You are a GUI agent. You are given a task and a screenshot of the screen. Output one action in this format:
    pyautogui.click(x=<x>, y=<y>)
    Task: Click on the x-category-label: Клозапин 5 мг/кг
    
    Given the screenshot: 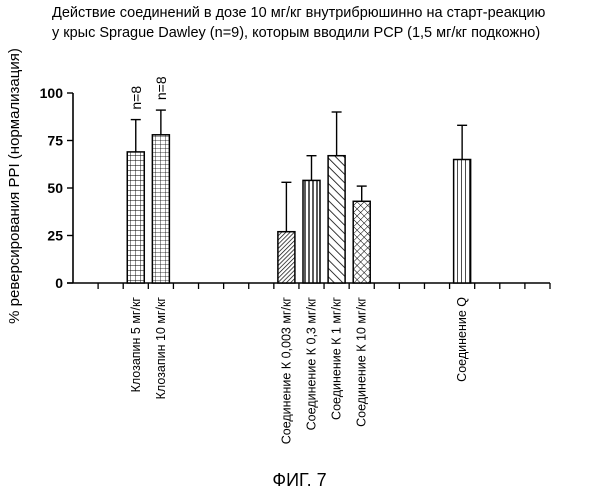 What is the action you would take?
    pyautogui.click(x=136, y=345)
    